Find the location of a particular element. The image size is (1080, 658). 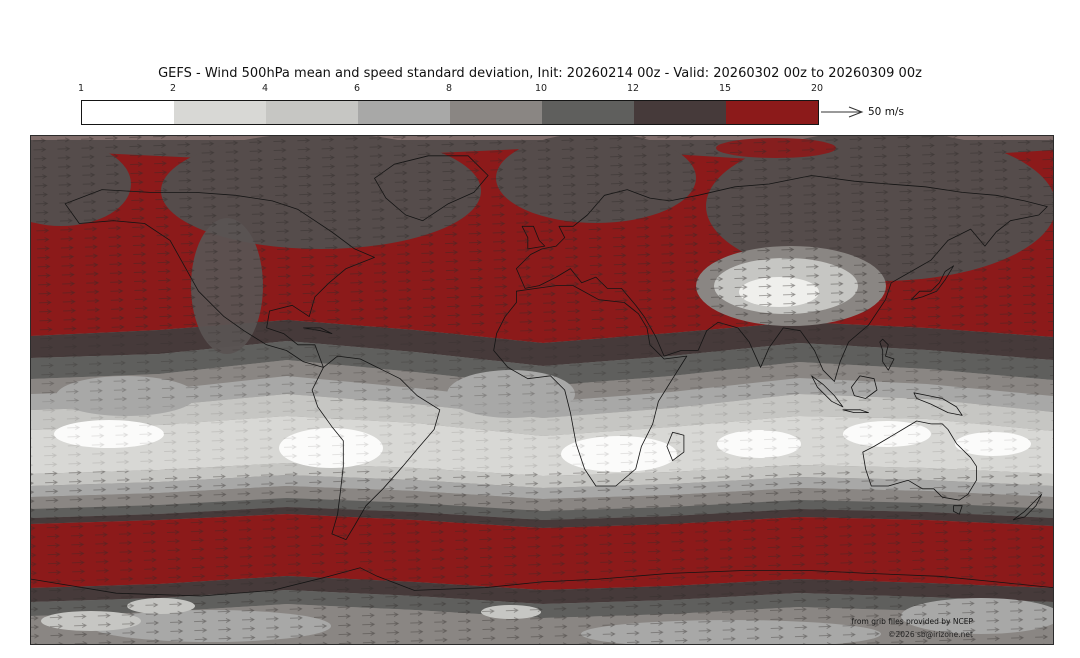

colorbar-tick: 8 is located at coordinates (449, 88).